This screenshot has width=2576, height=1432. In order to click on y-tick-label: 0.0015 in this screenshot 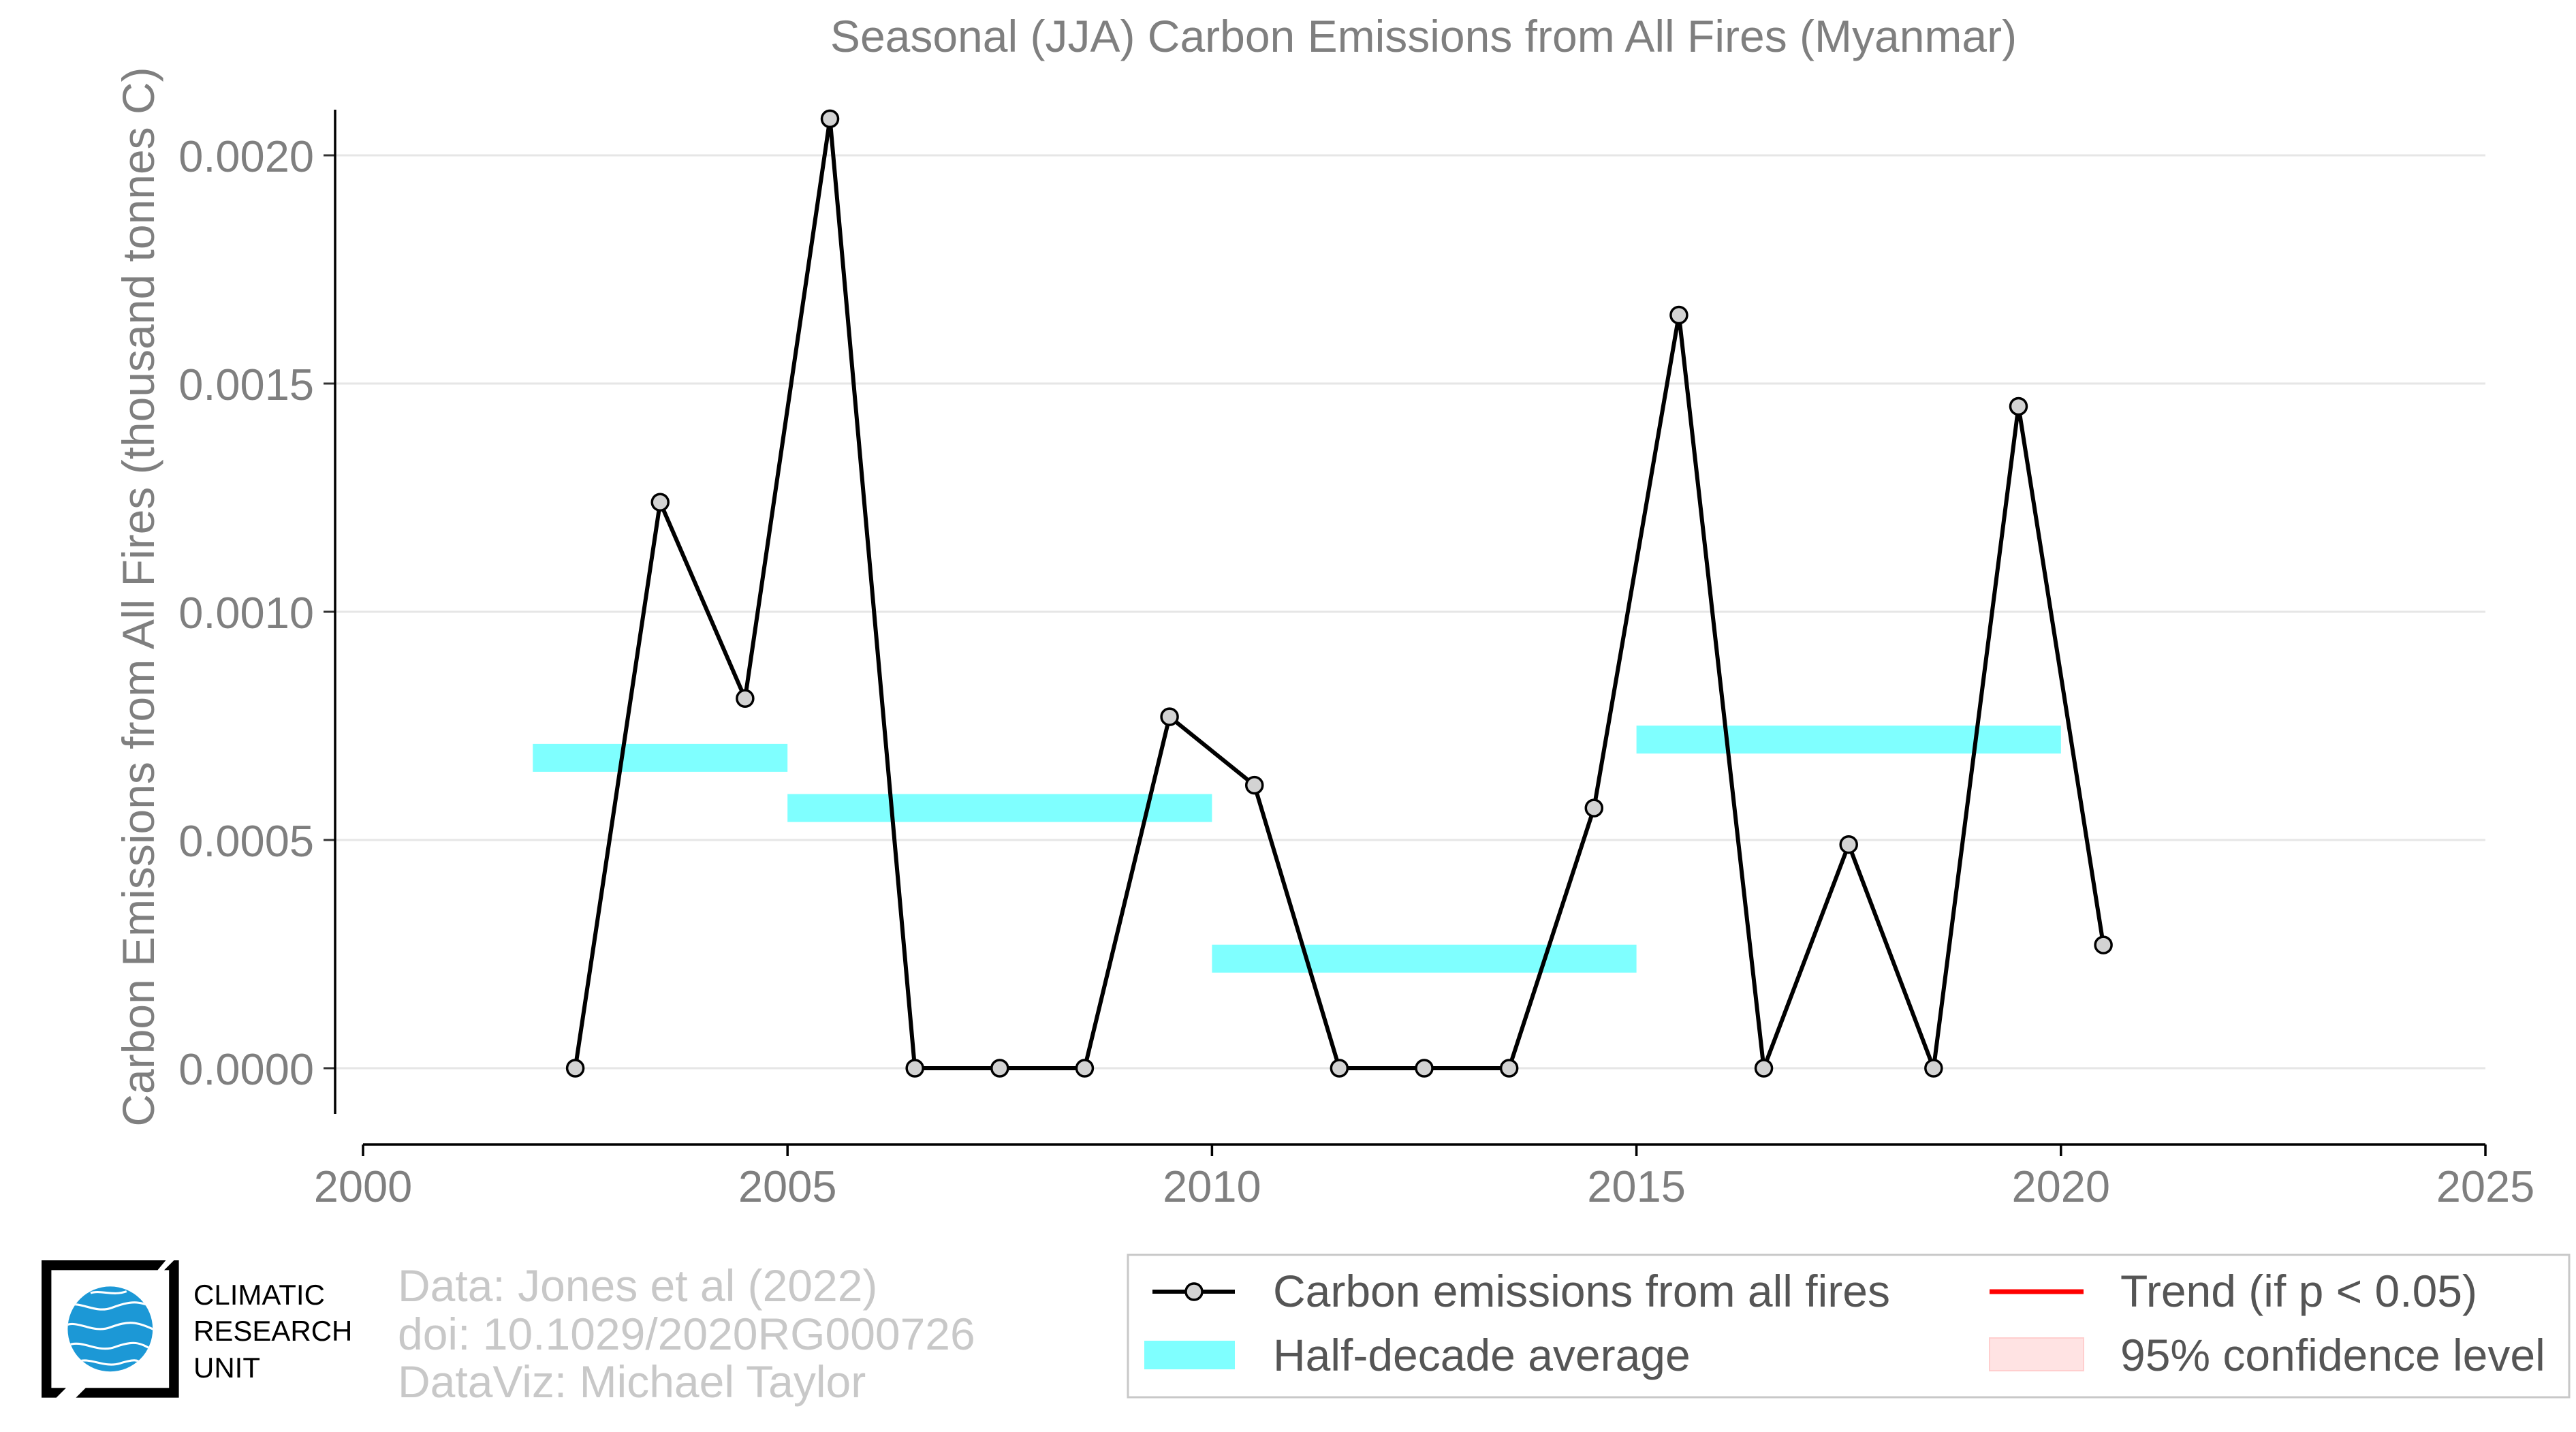, I will do `click(246, 384)`.